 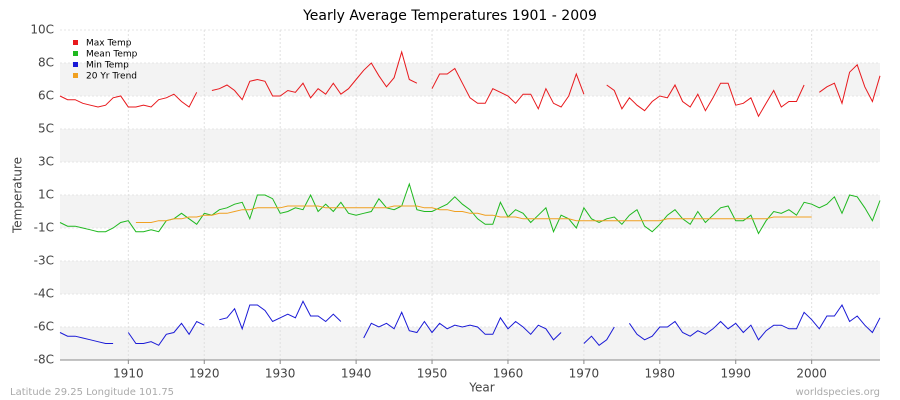 I want to click on x-tick-label: 1910, so click(x=128, y=374).